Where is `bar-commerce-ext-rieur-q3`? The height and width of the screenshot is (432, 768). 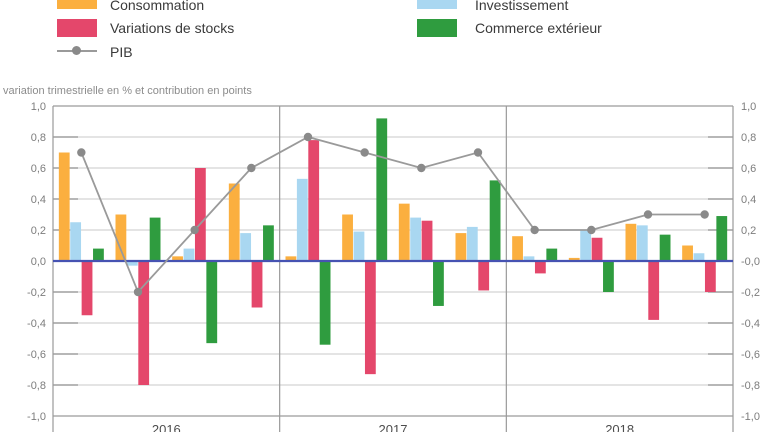 bar-commerce-ext-rieur-q3 is located at coordinates (212, 302).